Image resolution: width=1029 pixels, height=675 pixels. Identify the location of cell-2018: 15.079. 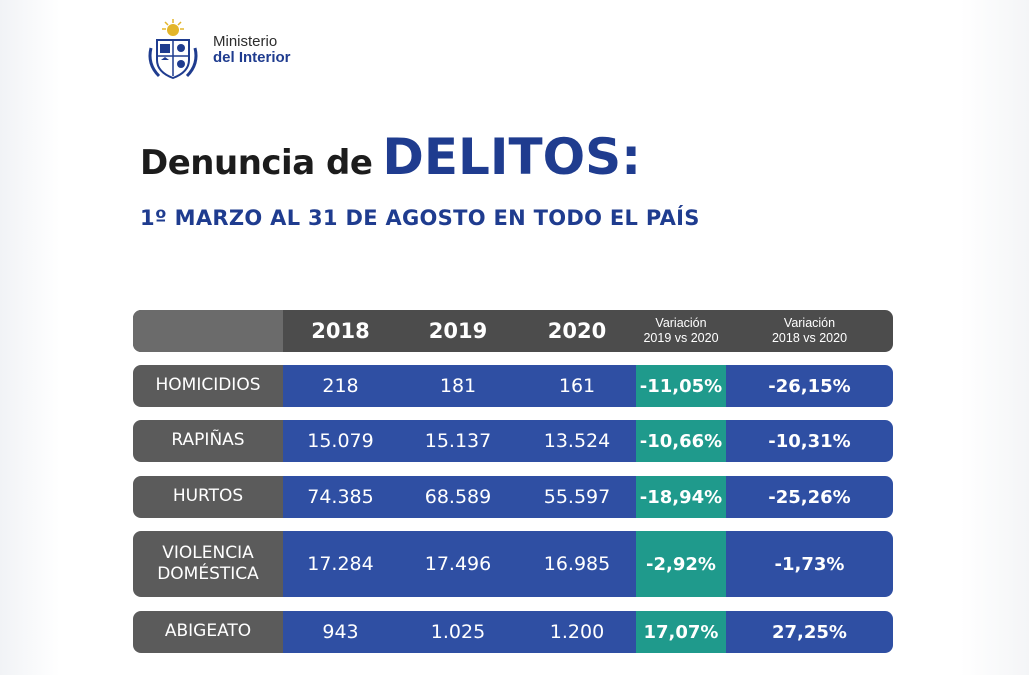
(340, 441).